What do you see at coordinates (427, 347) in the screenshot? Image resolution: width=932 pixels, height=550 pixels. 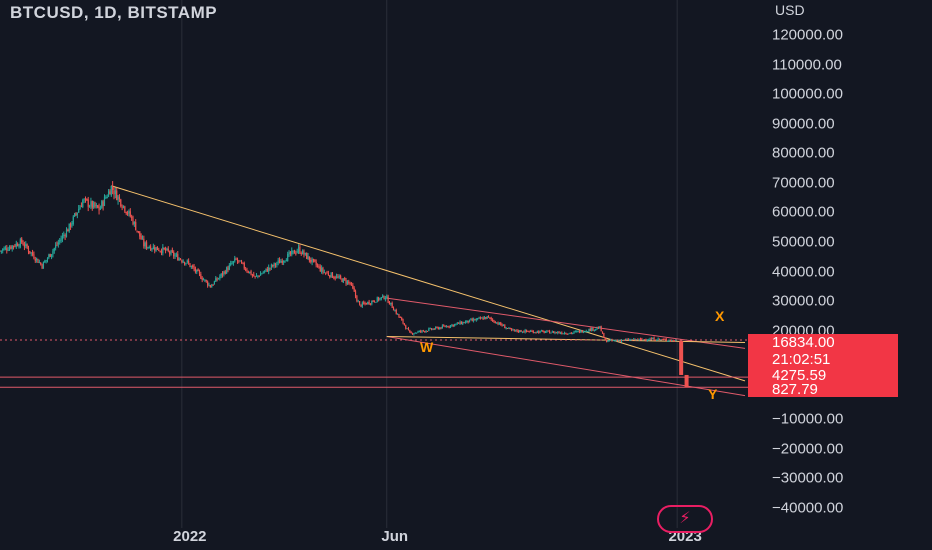 I see `wave-label-w: W` at bounding box center [427, 347].